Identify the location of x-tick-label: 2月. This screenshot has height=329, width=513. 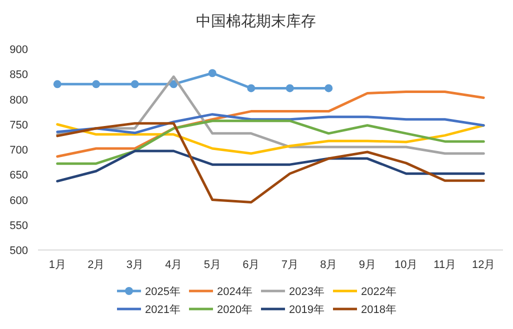
(96, 265).